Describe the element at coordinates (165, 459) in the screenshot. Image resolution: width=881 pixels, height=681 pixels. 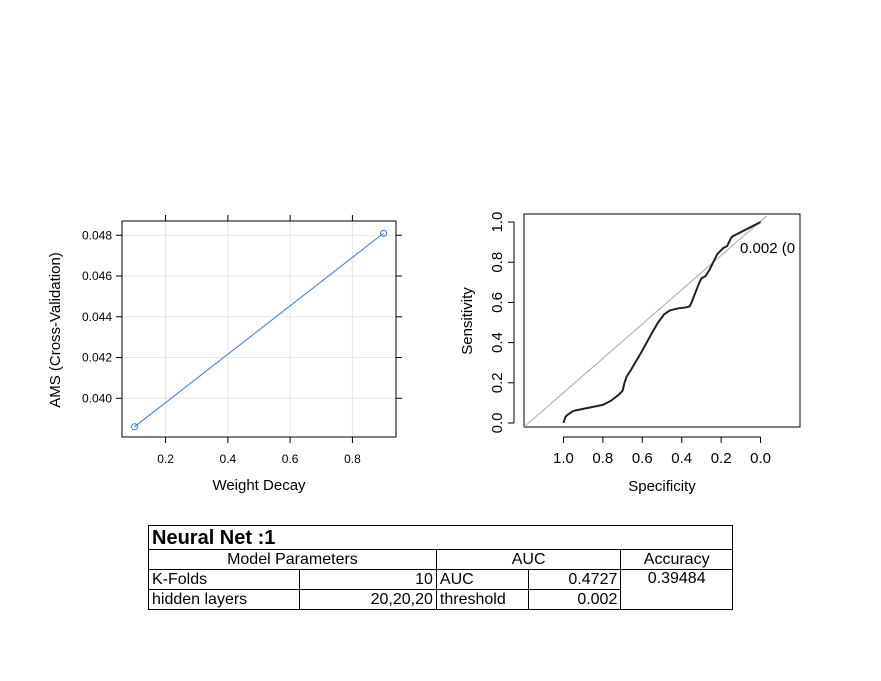
I see `ams-x-tick-label: 0.2` at that location.